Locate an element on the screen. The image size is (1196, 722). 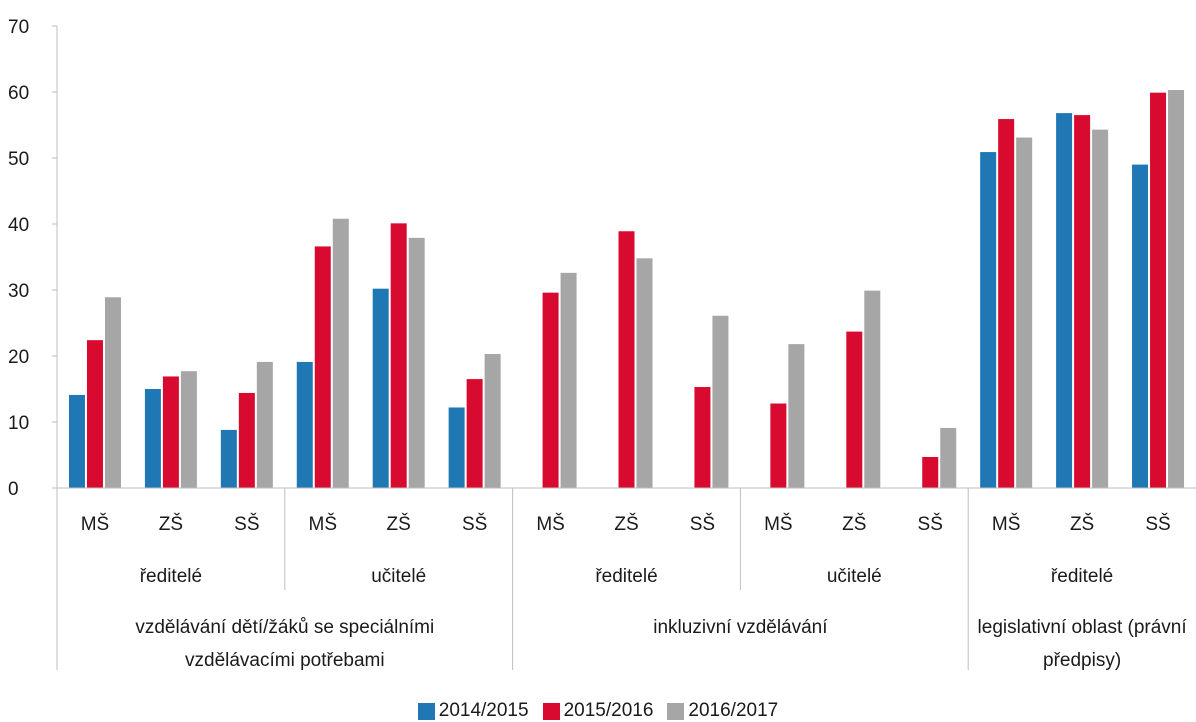
x-supergroup-label: inkluzivní vzdělávání is located at coordinates (740, 627).